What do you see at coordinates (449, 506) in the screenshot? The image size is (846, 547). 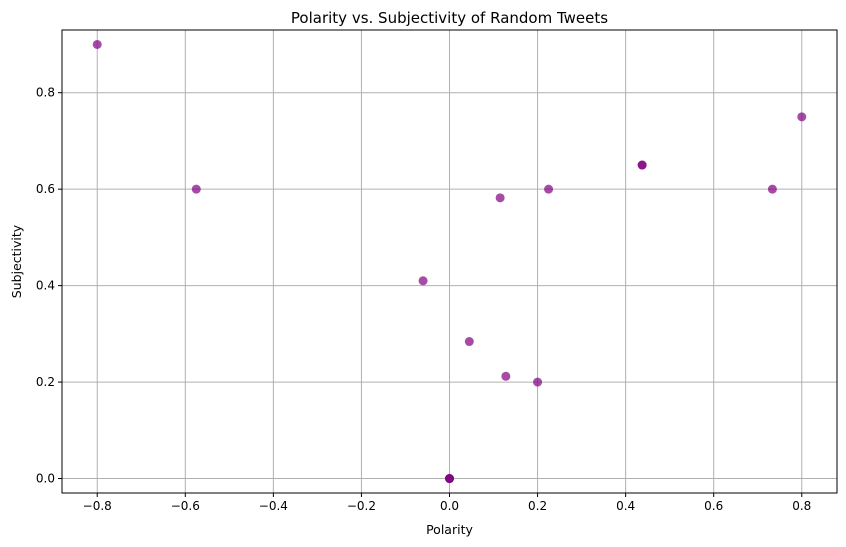 I see `x-tick-label: 0.0` at bounding box center [449, 506].